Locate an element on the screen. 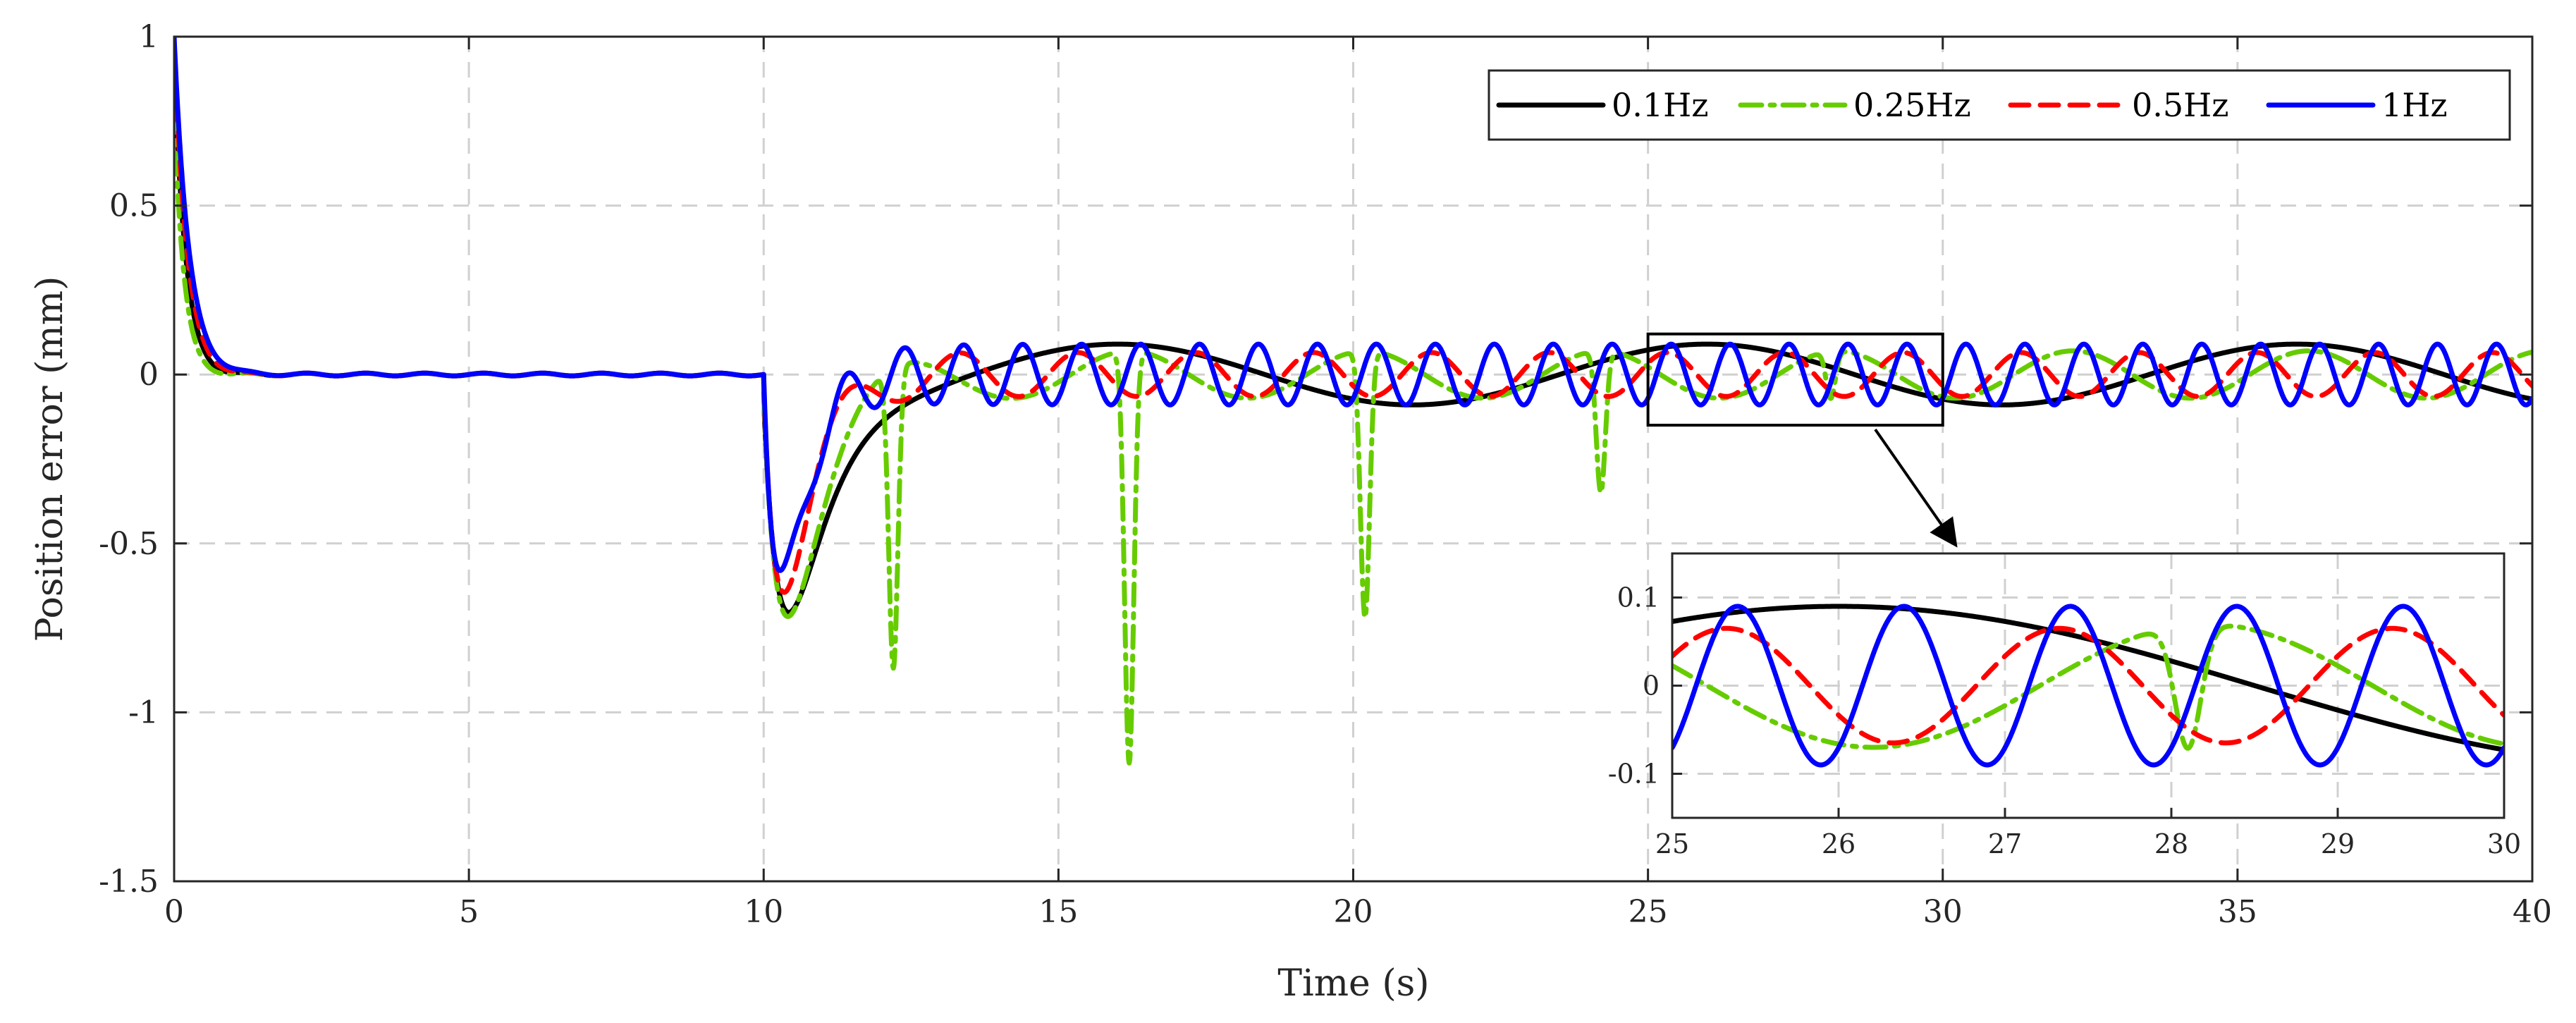 Image resolution: width=2576 pixels, height=1023 pixels. y-tick-label: -1.5 is located at coordinates (129, 882).